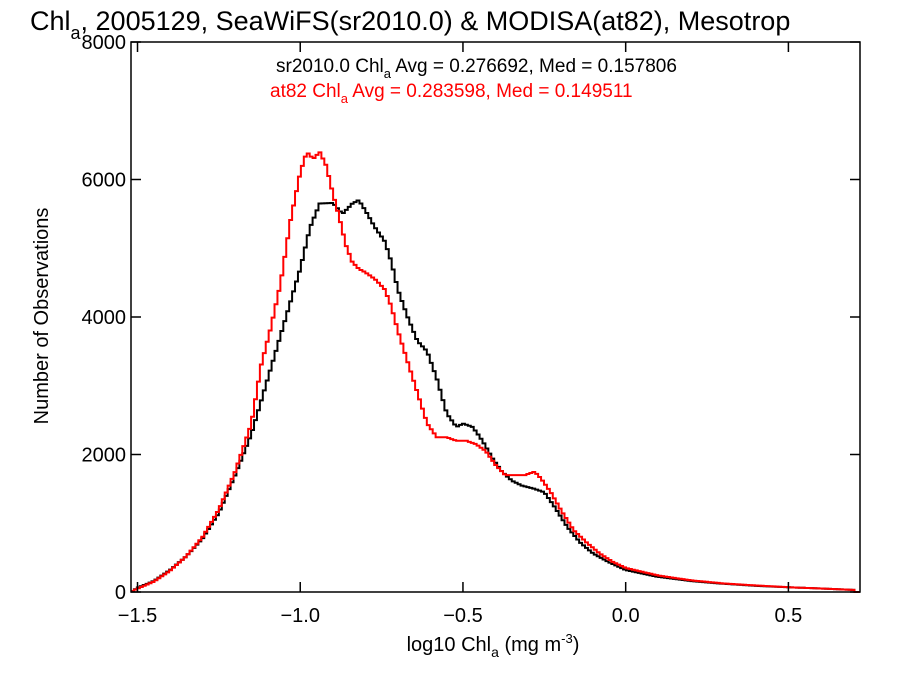  Describe the element at coordinates (451, 93) in the screenshot. I see `legend-at82: at82 Chla Avg = 0.283598, Med = 0.149511` at that location.